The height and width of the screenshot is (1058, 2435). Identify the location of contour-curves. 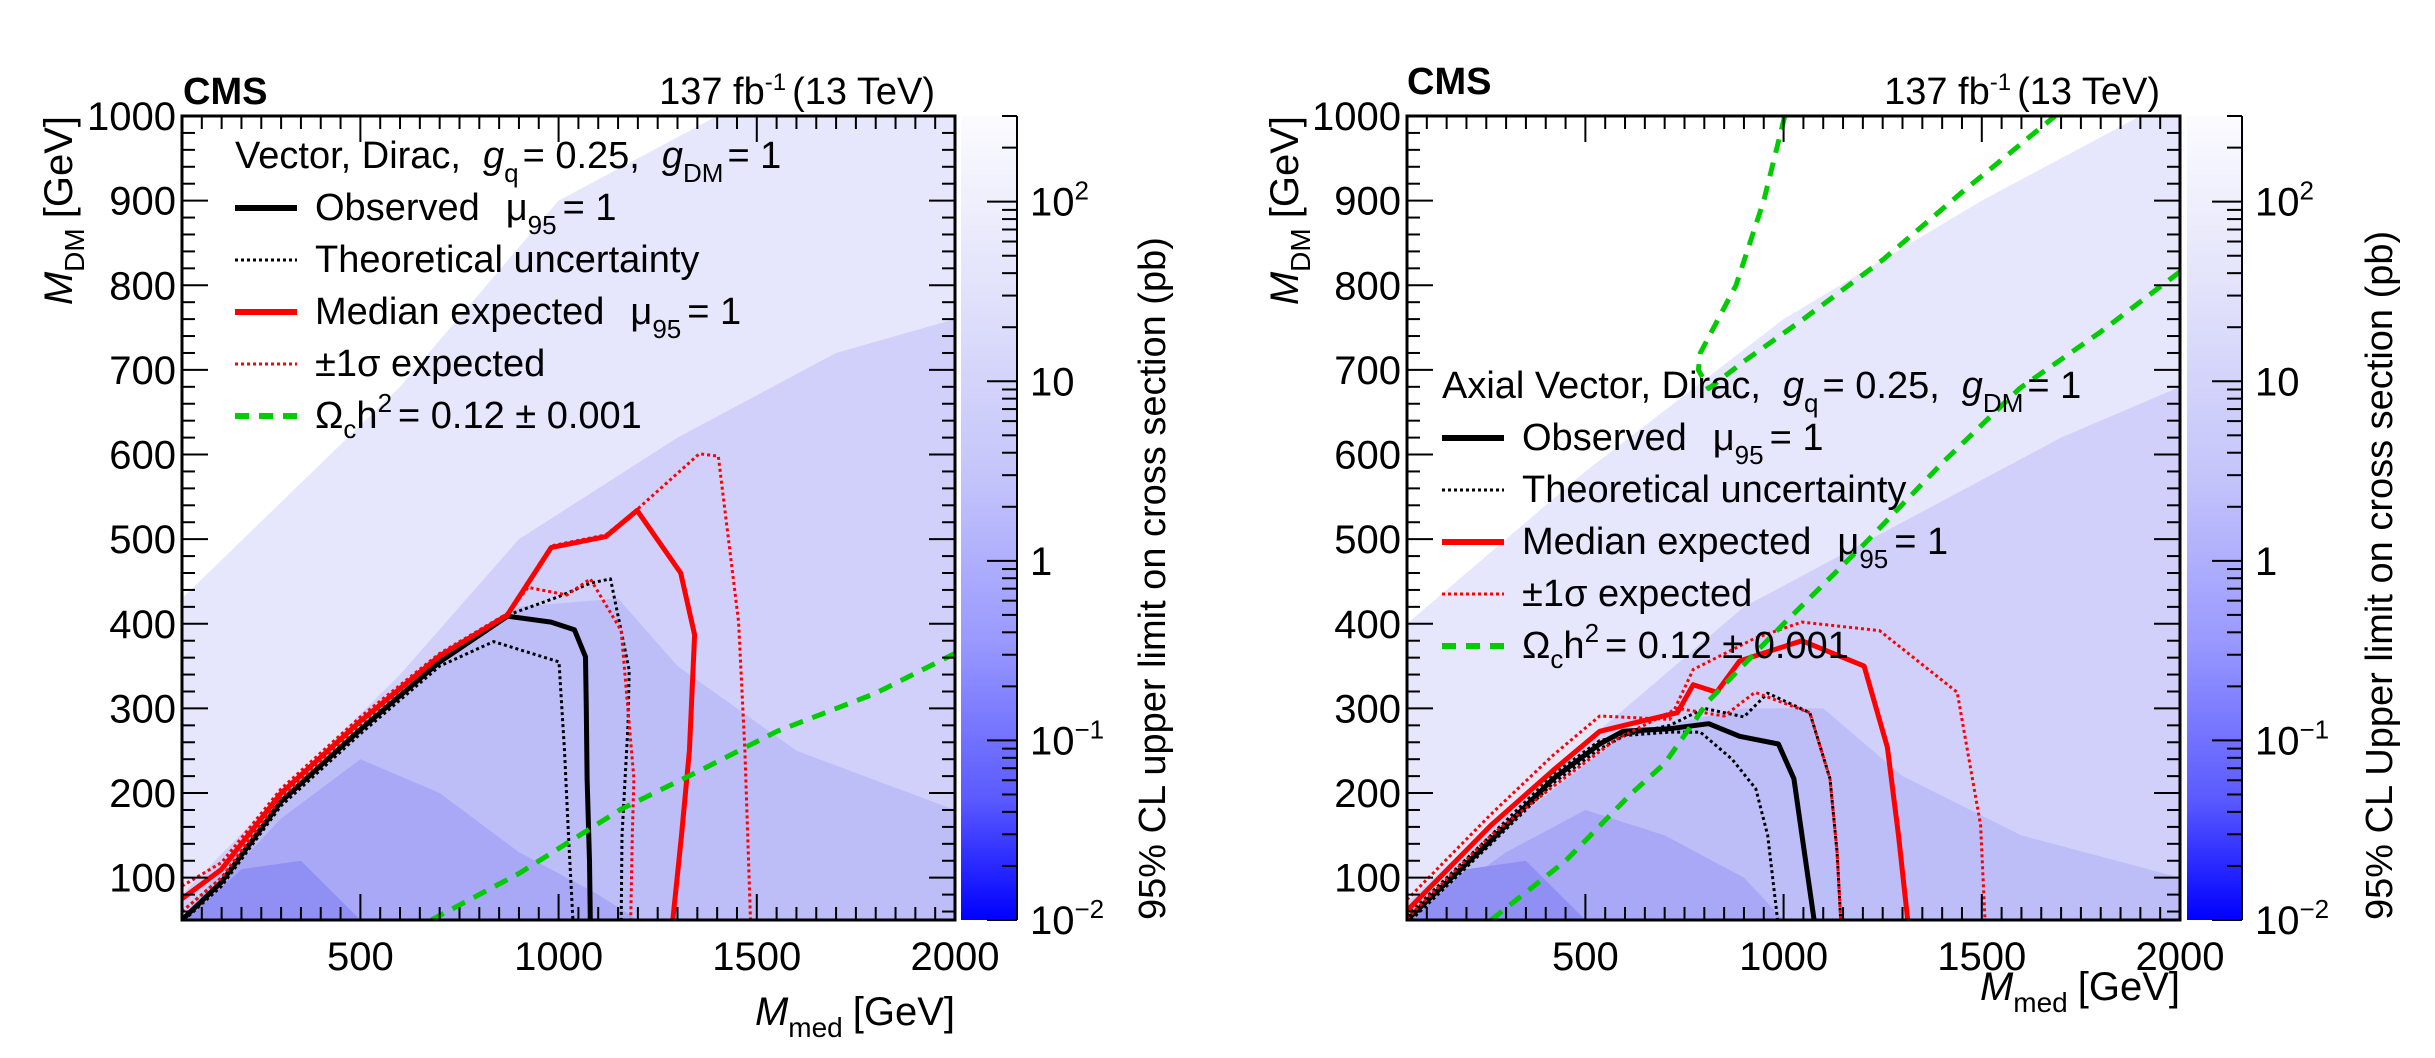
(568, 686).